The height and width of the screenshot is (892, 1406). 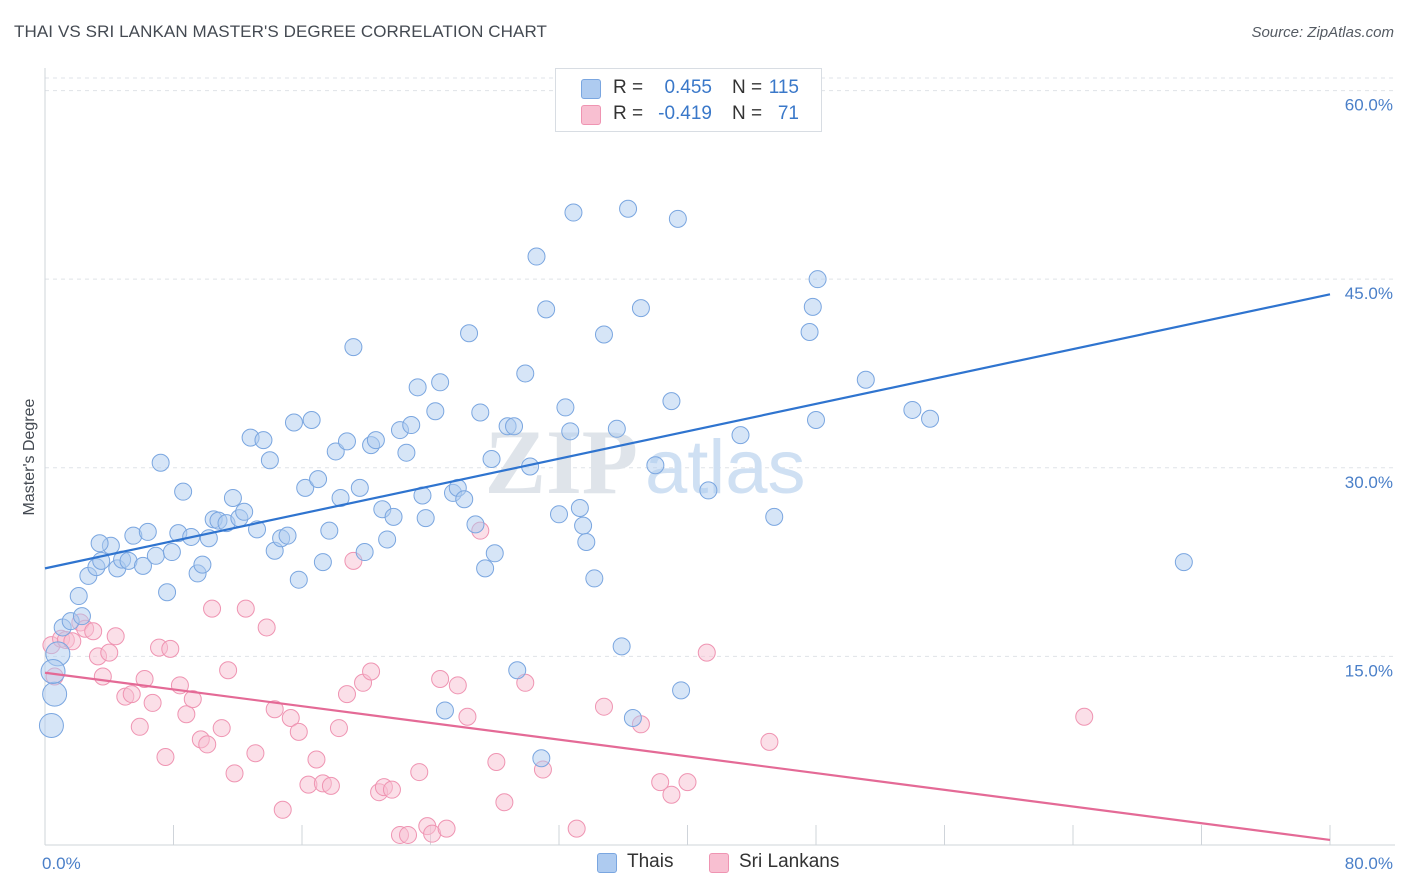 I want to click on sri-lankans-swatch, so click(x=591, y=115).